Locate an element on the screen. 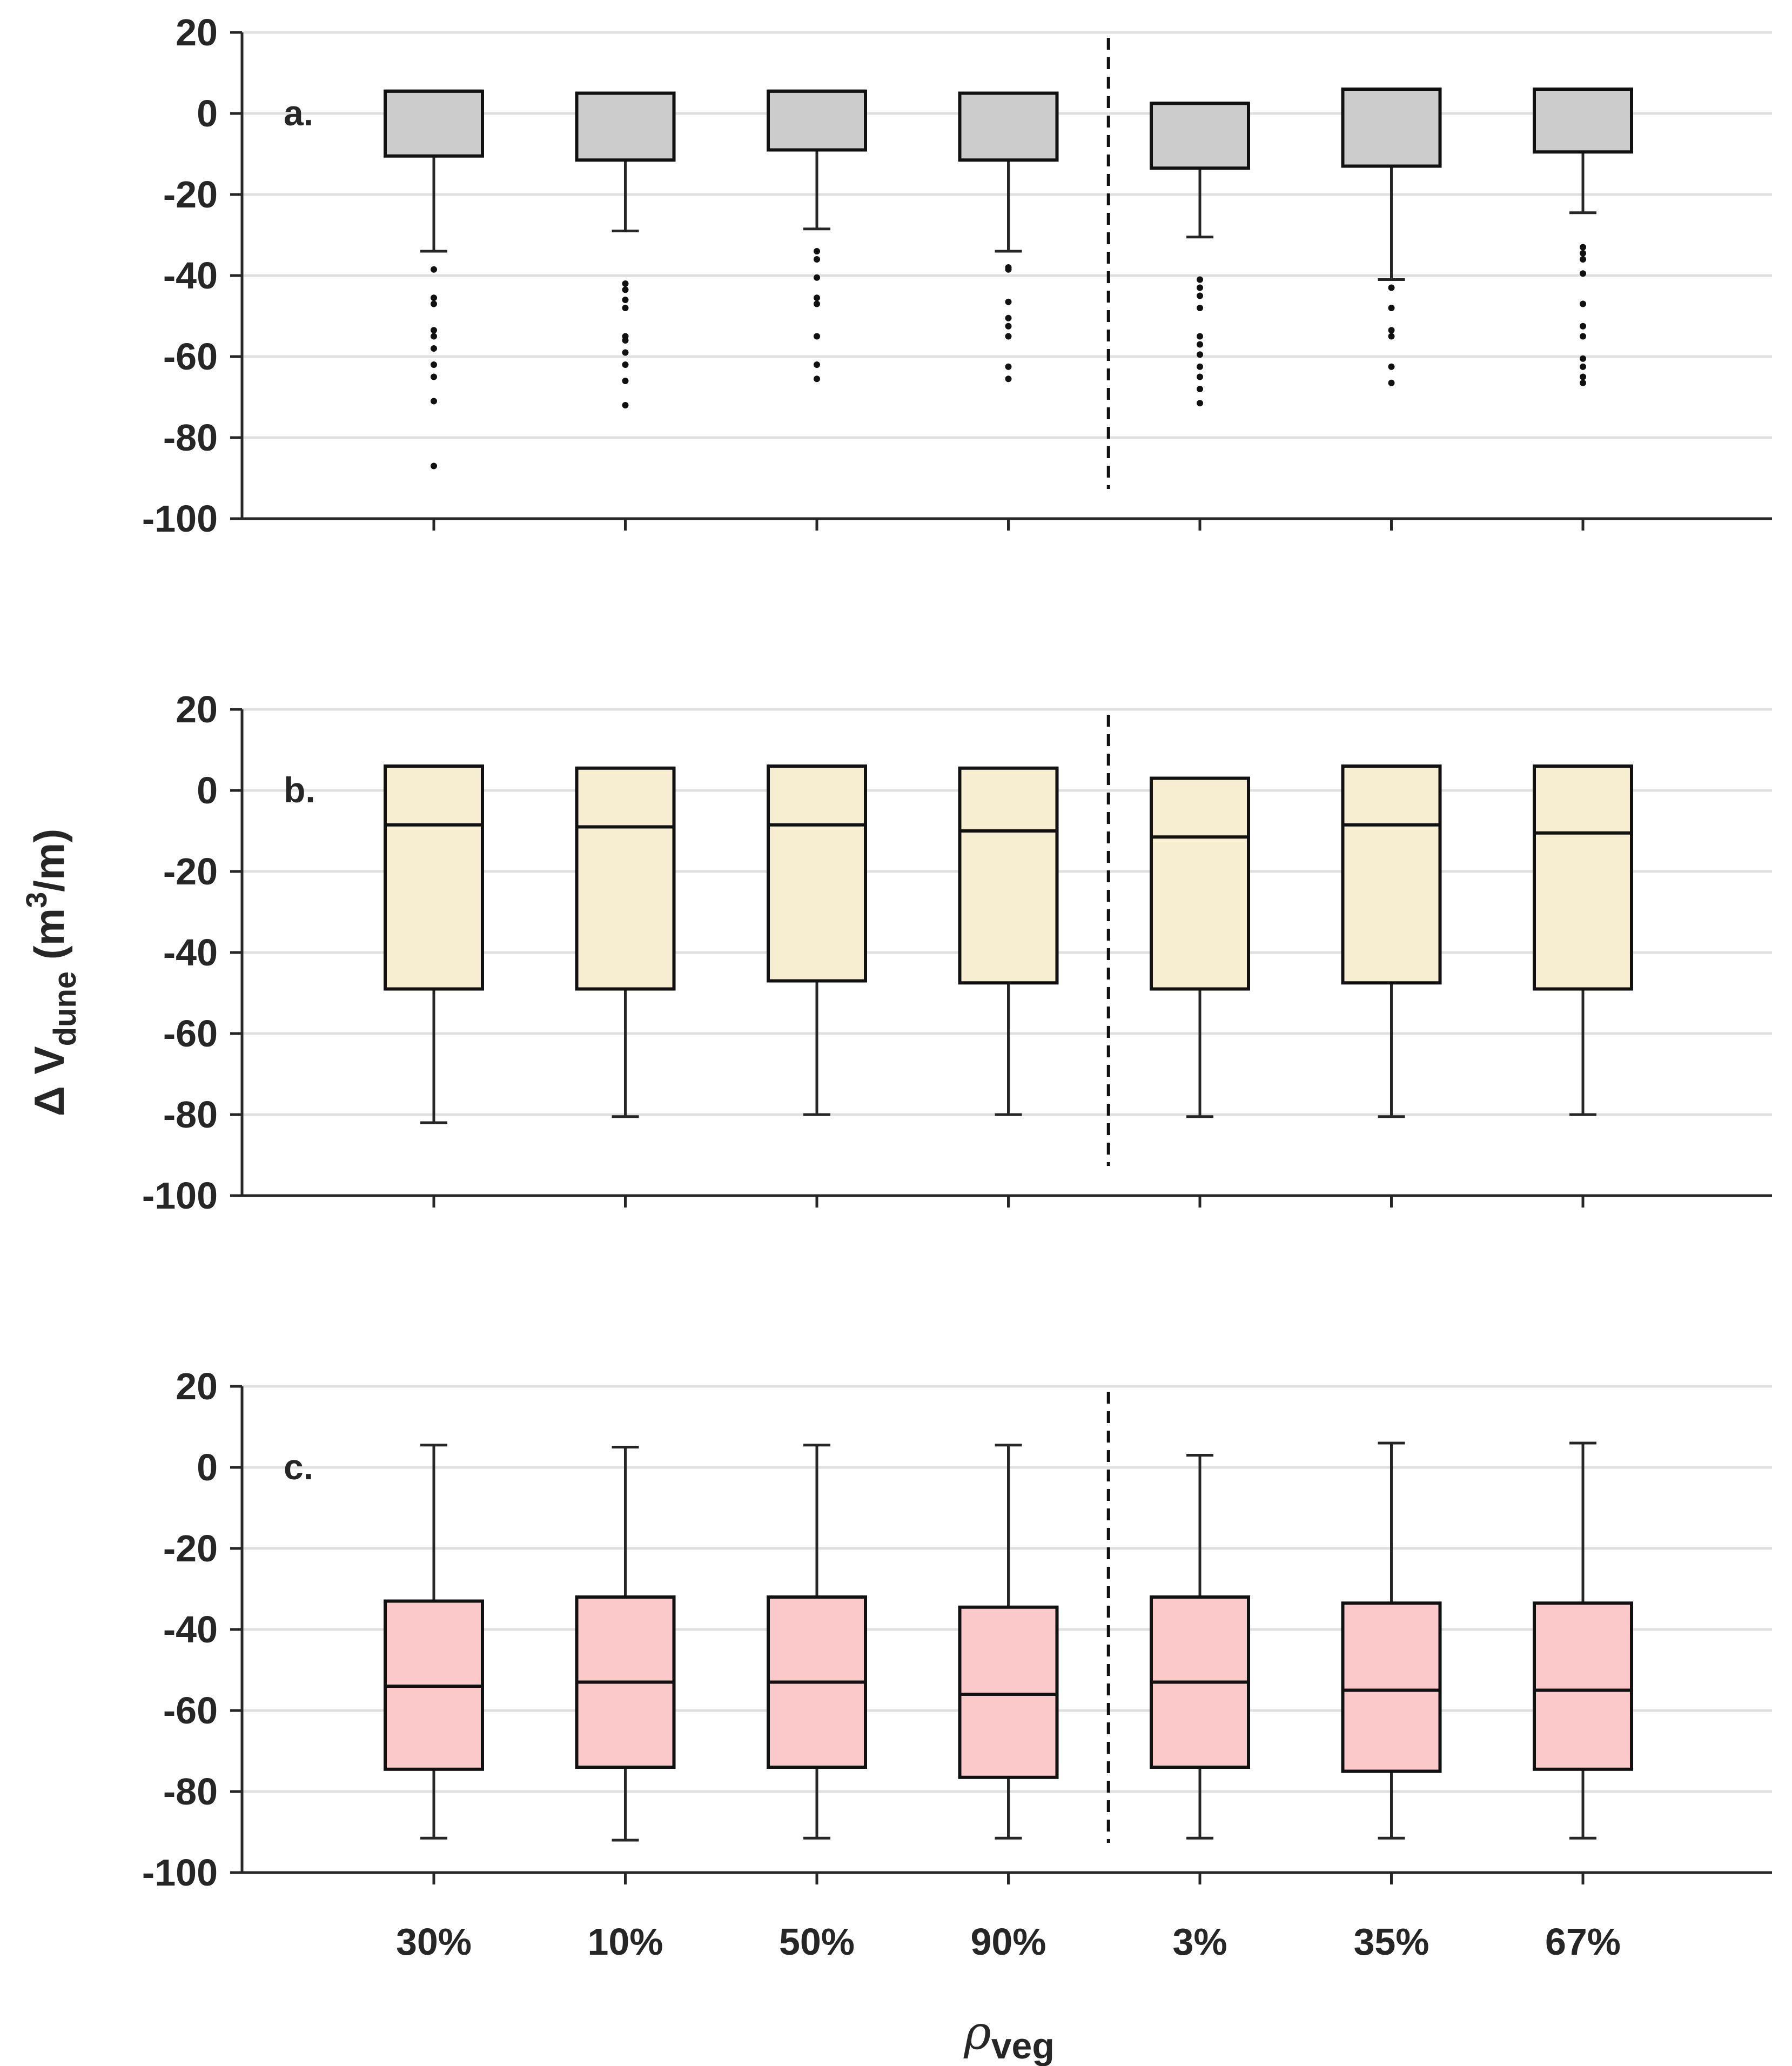  x-tick-label: 35% is located at coordinates (1391, 1942).